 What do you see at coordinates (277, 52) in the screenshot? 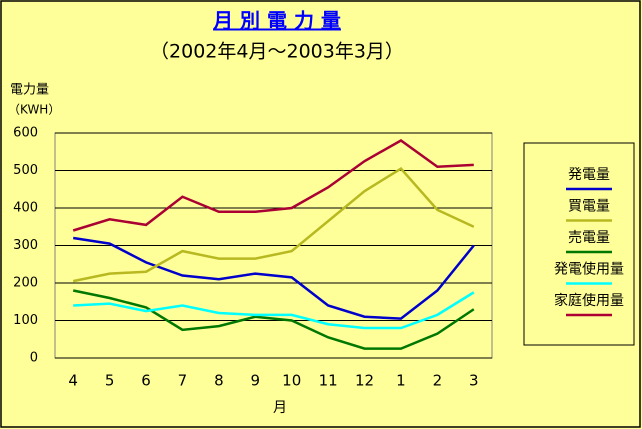
I see `chart-subtitle: （2002年4月～2003年3月）` at bounding box center [277, 52].